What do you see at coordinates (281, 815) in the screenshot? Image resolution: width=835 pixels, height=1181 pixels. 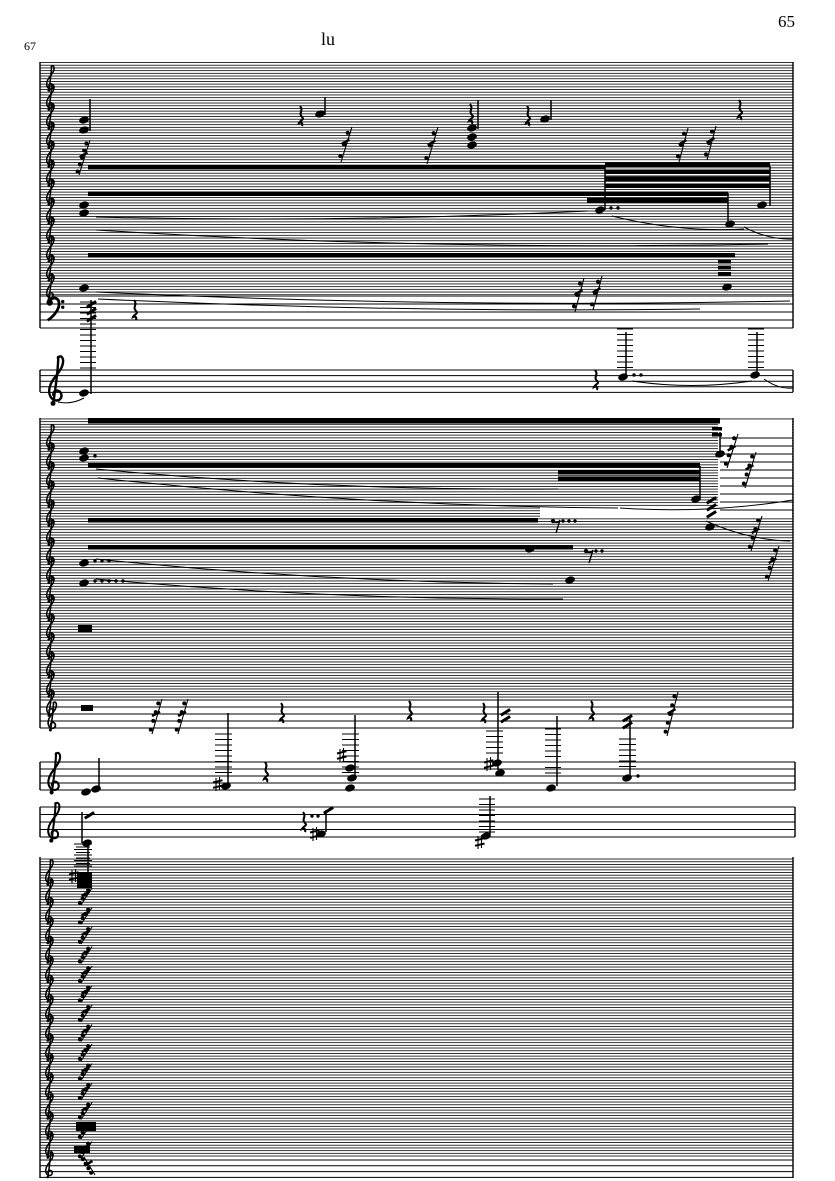 I see `accidental-layer` at bounding box center [281, 815].